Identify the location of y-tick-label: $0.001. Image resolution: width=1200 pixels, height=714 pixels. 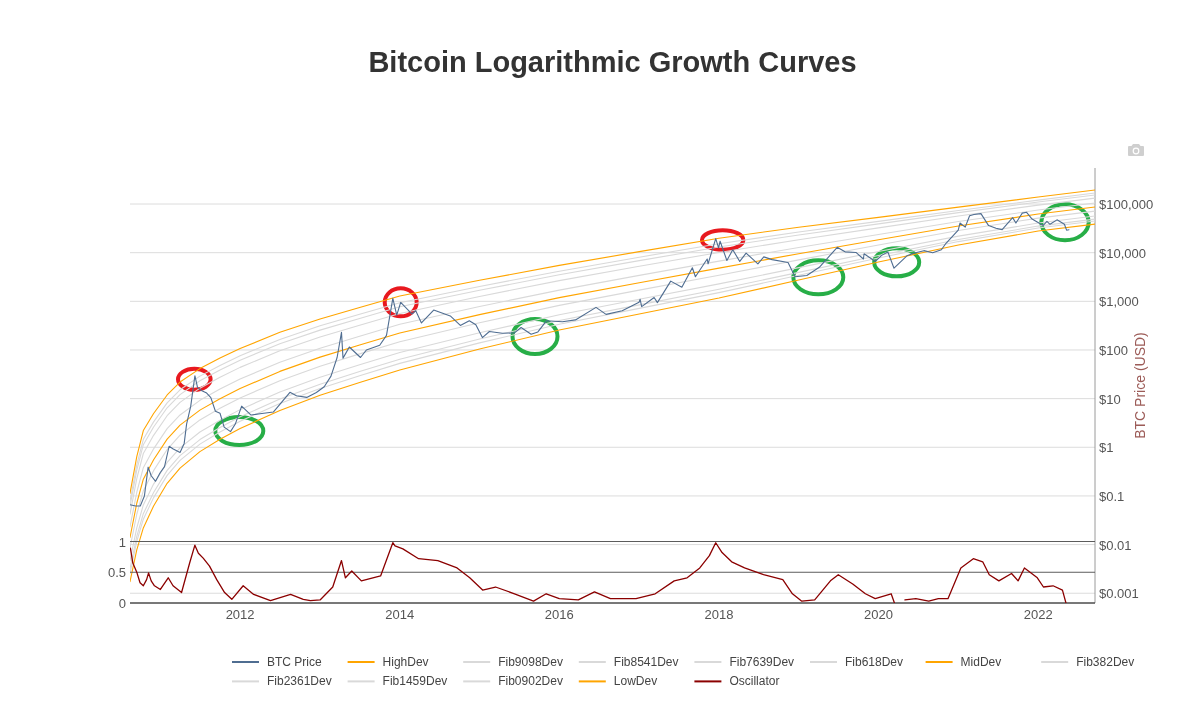
(1119, 593).